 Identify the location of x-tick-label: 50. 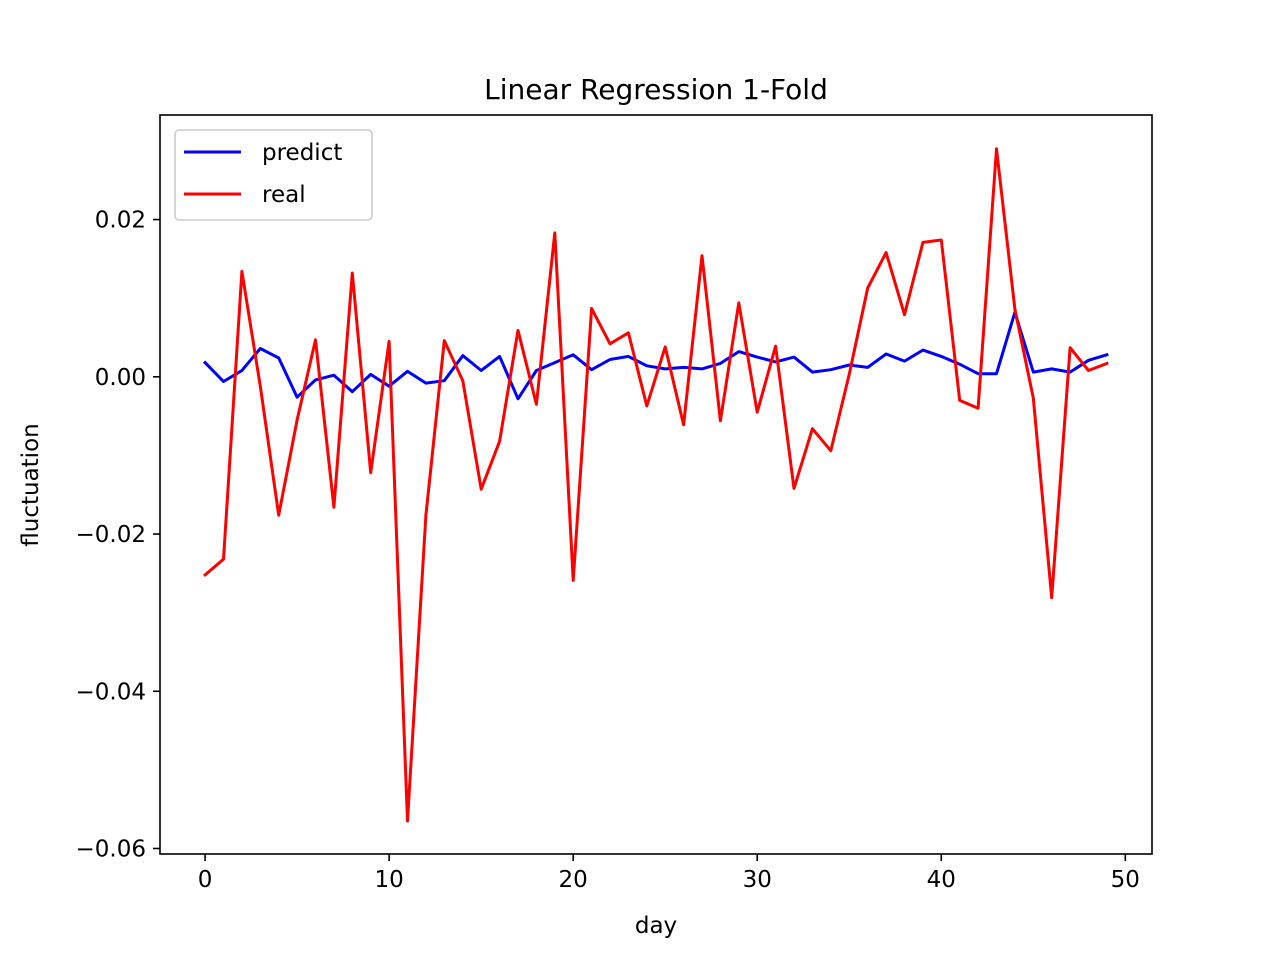
(1125, 880).